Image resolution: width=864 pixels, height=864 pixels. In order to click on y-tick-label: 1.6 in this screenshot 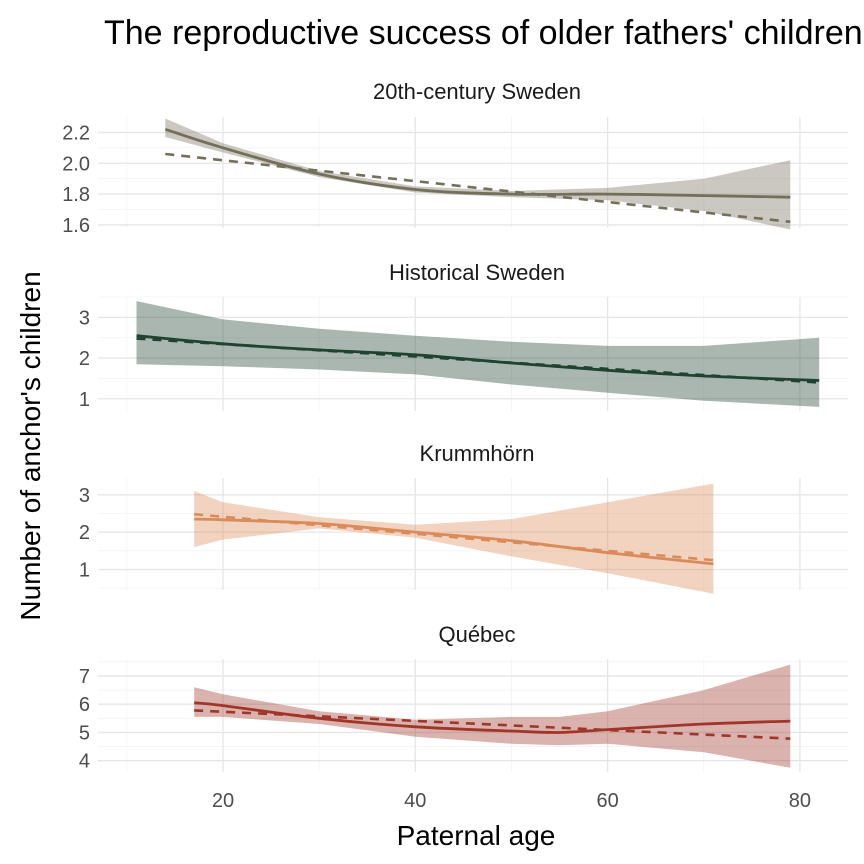, I will do `click(76, 226)`.